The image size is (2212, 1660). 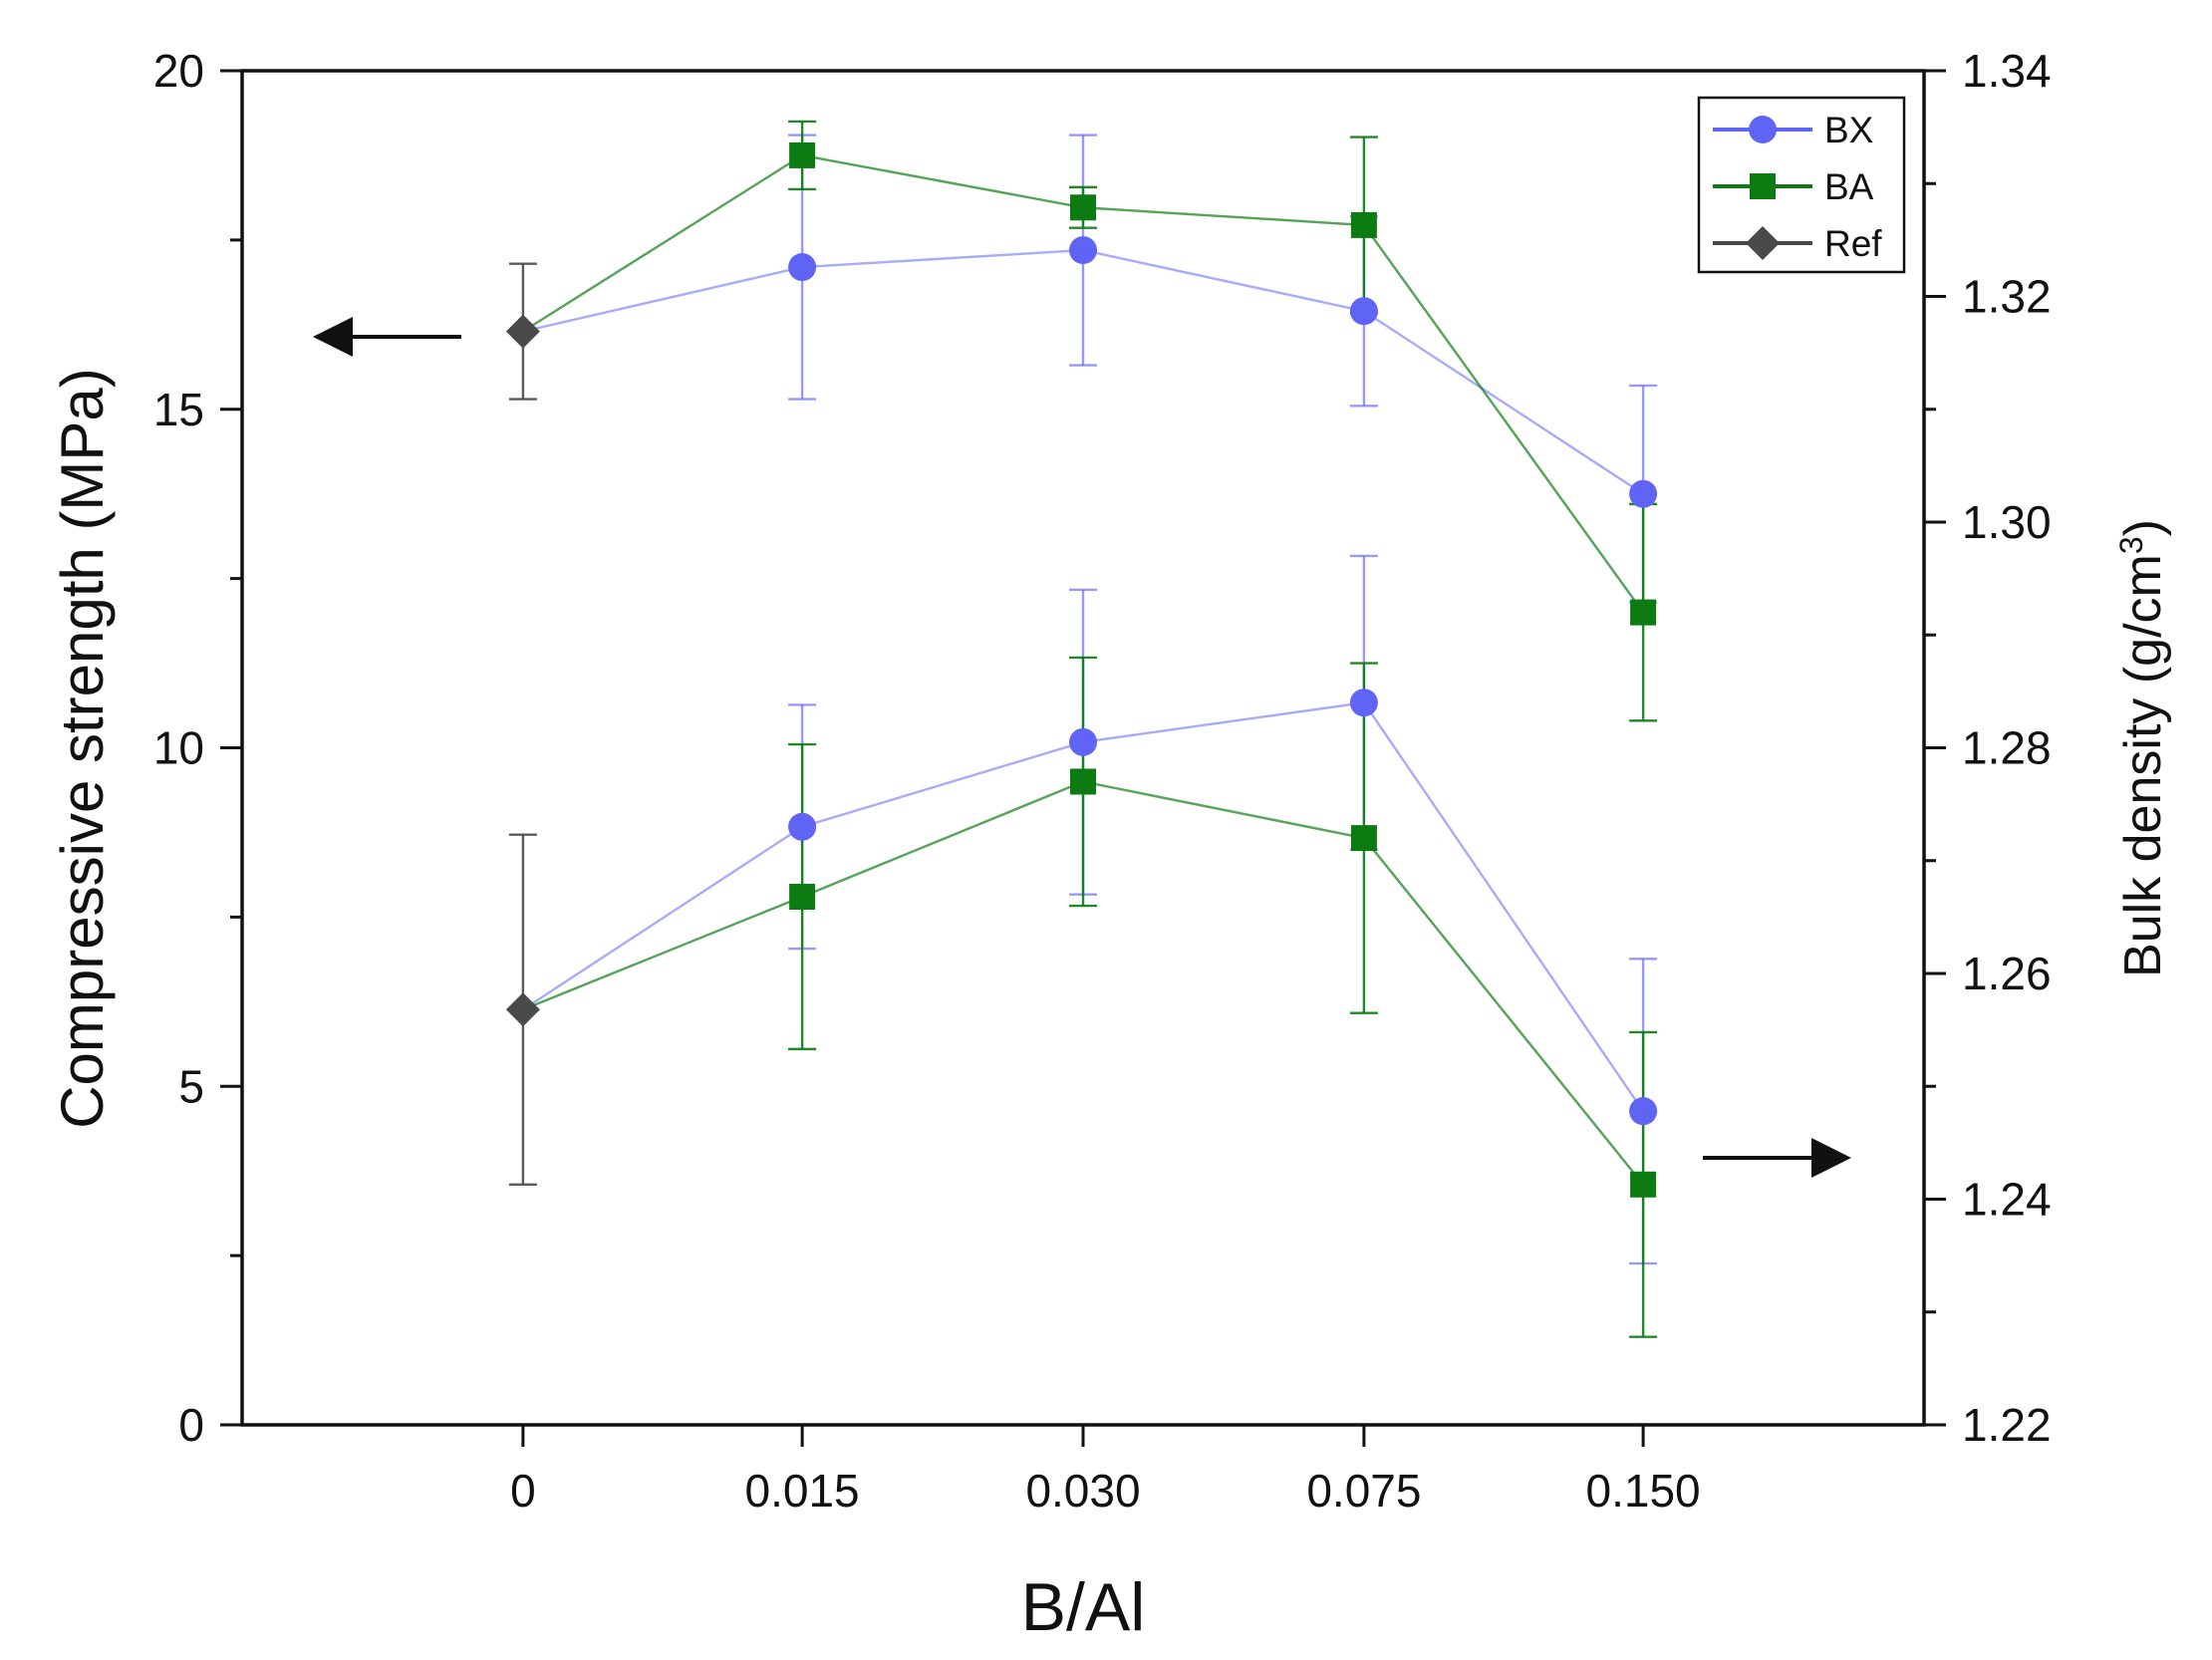 What do you see at coordinates (1364, 1491) in the screenshot?
I see `x-tick-label: 0.075` at bounding box center [1364, 1491].